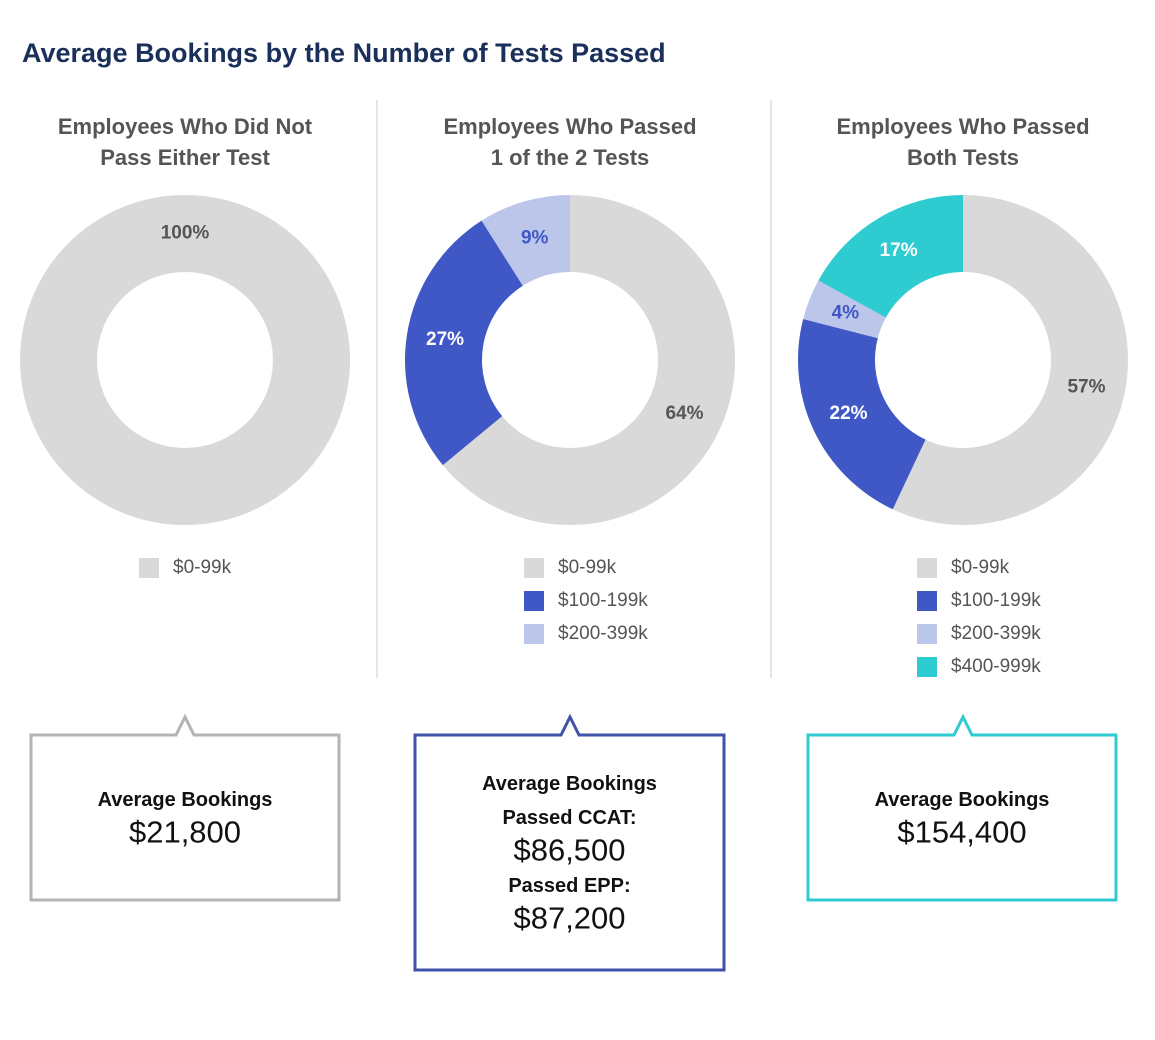 This screenshot has height=1040, width=1155. I want to click on callout-value: $87,200, so click(569, 918).